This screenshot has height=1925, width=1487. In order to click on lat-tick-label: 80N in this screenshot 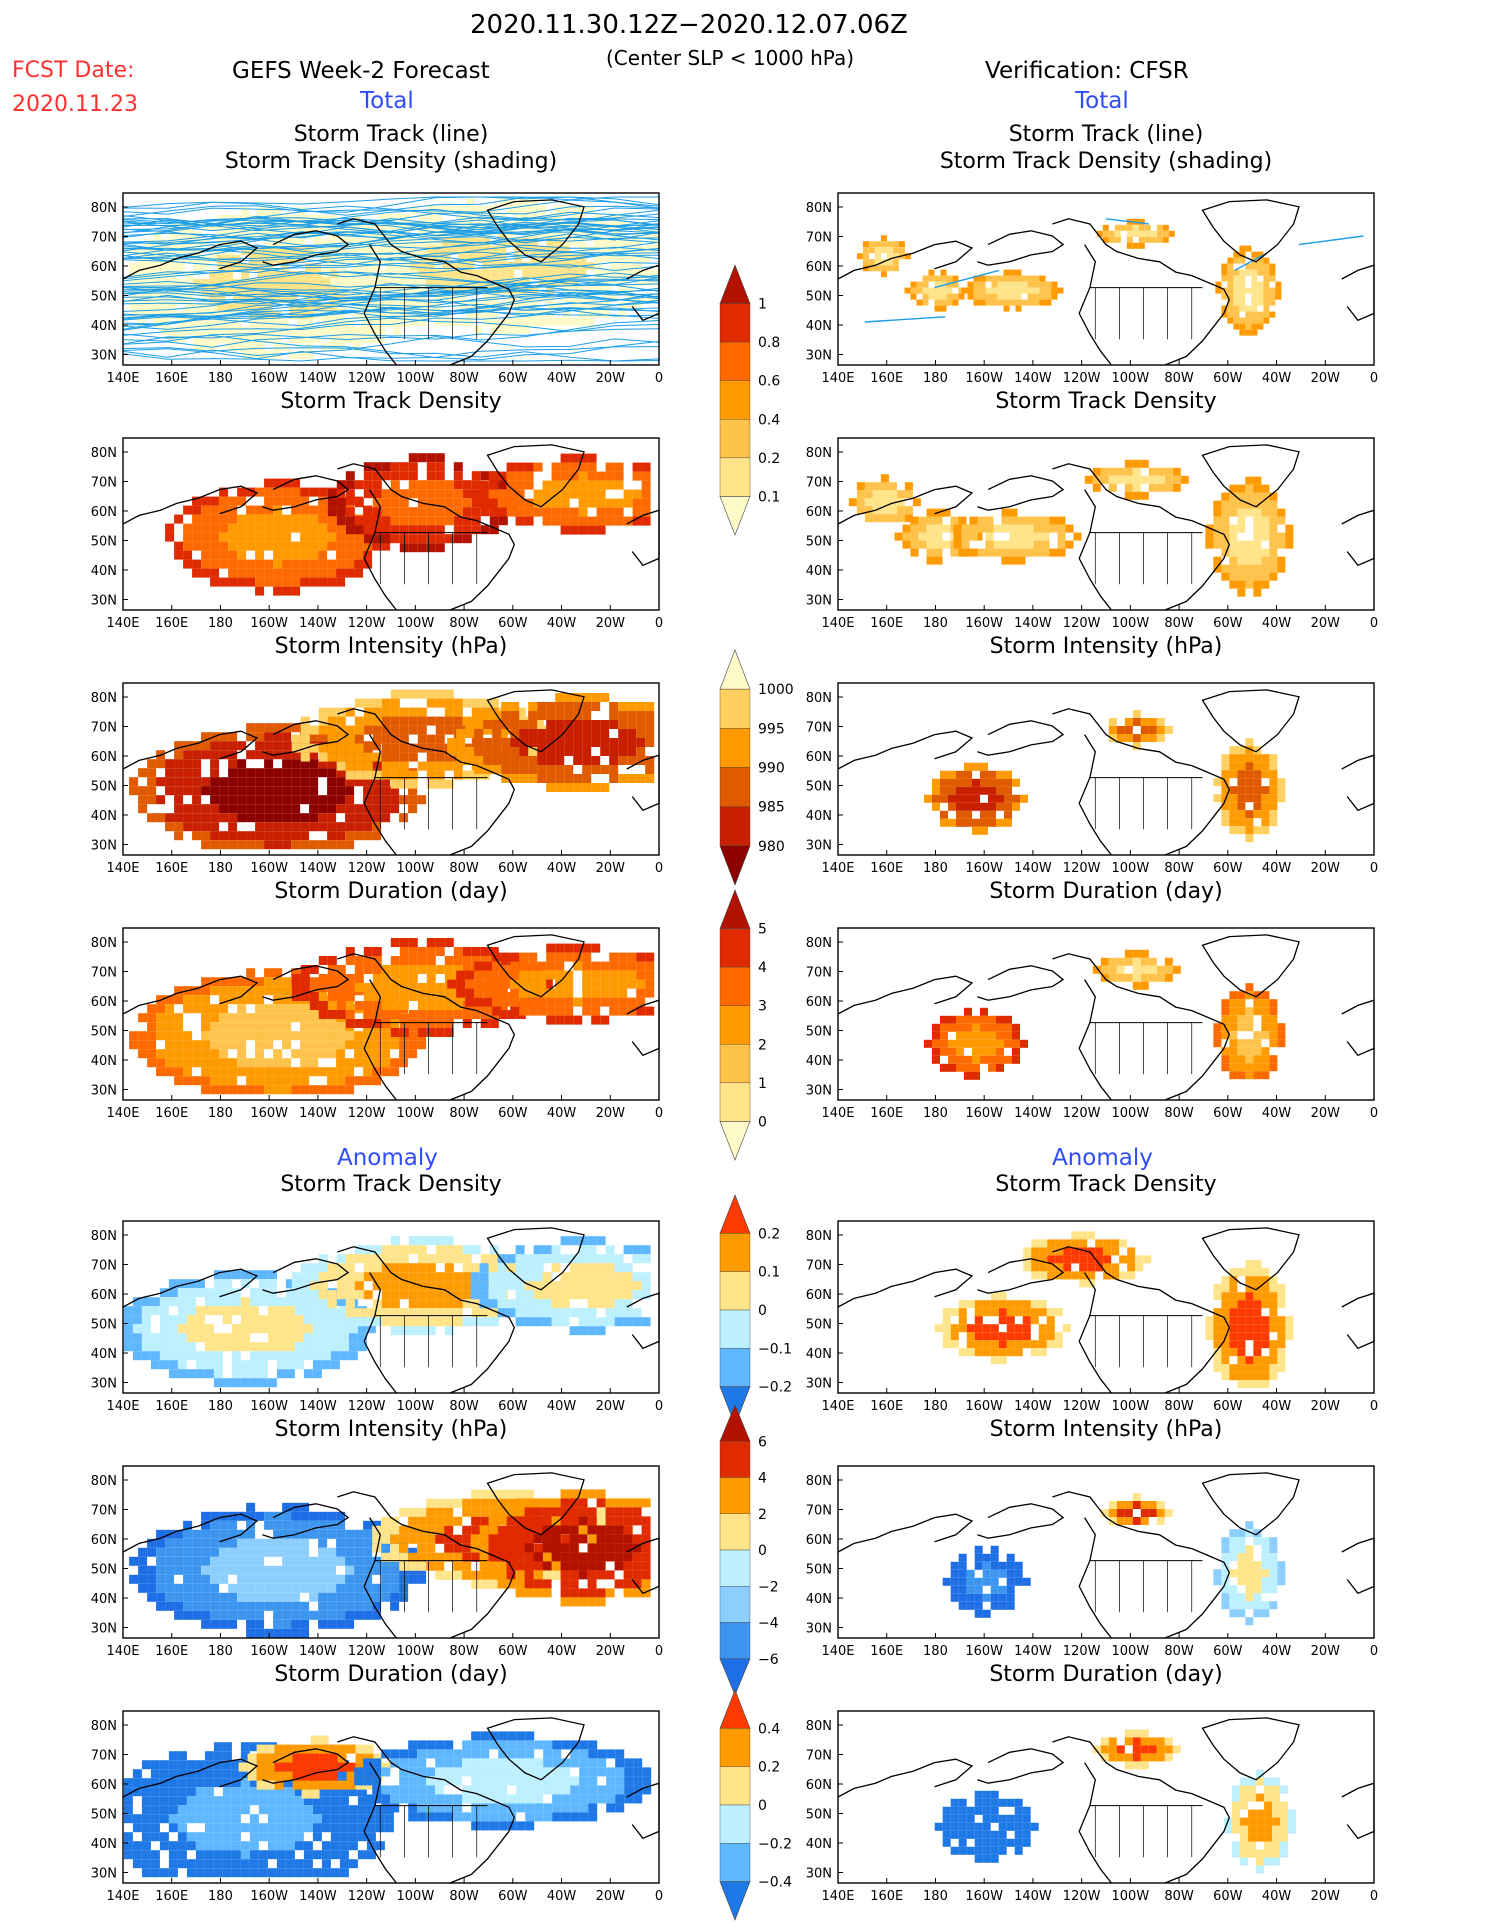, I will do `click(104, 1236)`.